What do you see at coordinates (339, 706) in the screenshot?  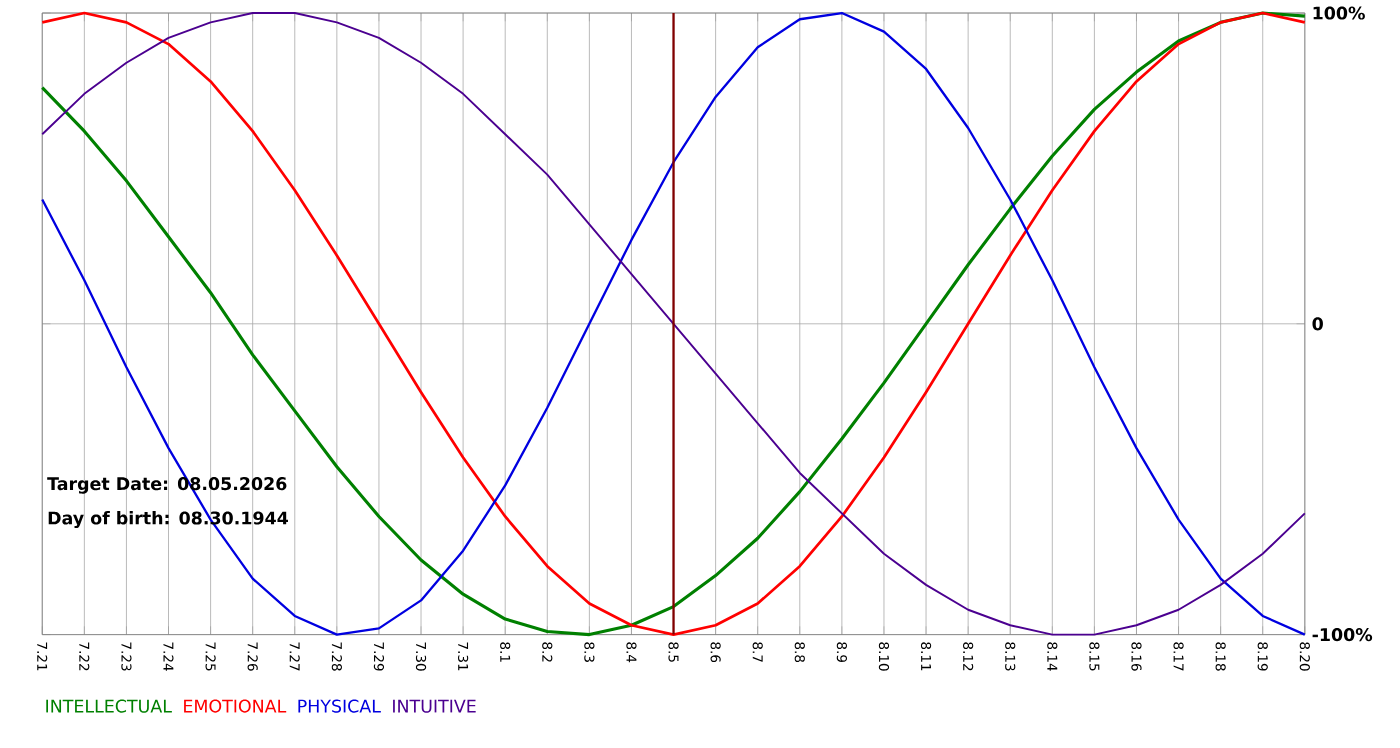 I see `text: PHYSICAL` at bounding box center [339, 706].